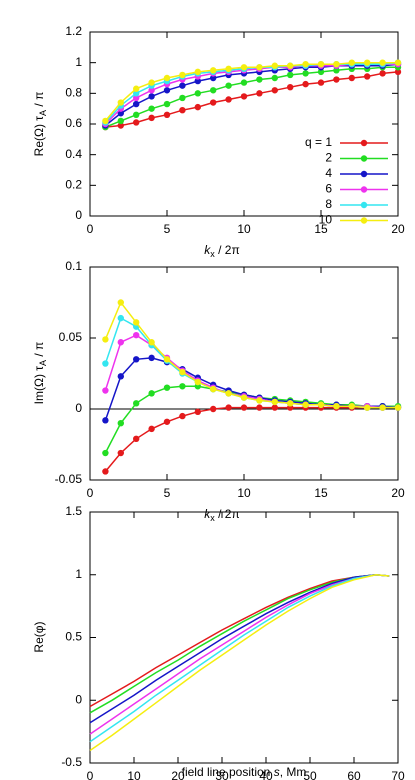 The width and height of the screenshot is (415, 780). I want to click on label-part: Re(φ), so click(39, 636).